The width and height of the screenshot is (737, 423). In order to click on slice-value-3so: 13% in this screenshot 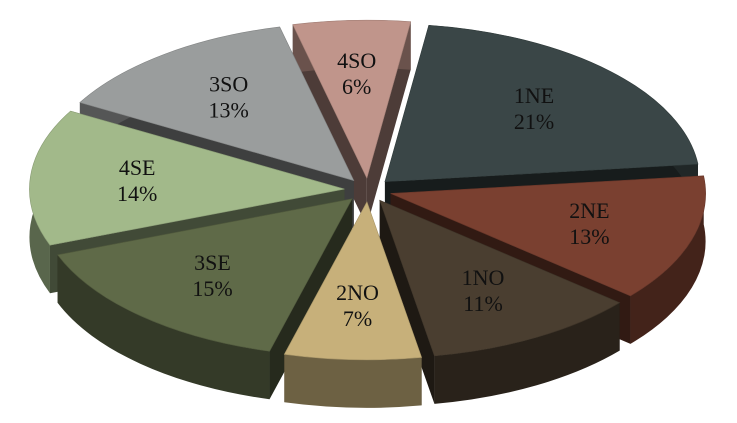, I will do `click(229, 109)`.